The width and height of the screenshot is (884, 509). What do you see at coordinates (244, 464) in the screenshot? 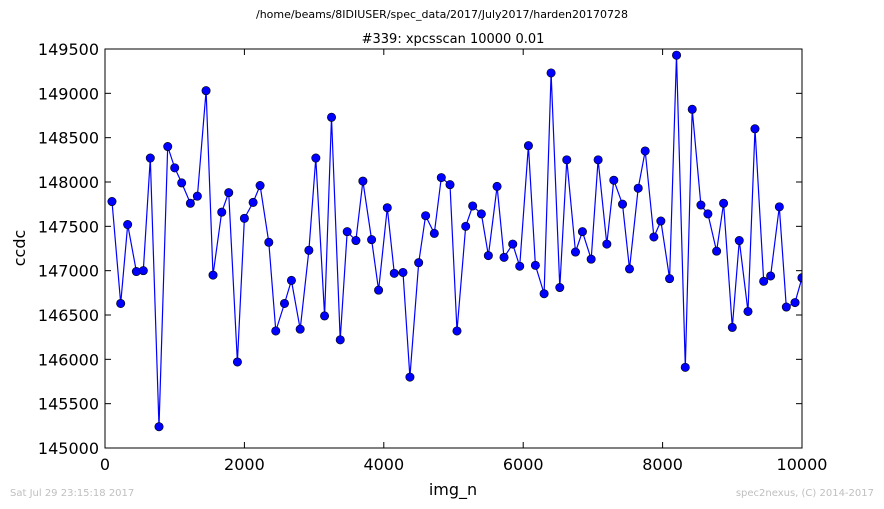
I see `x-tick-label: 2000` at bounding box center [244, 464].